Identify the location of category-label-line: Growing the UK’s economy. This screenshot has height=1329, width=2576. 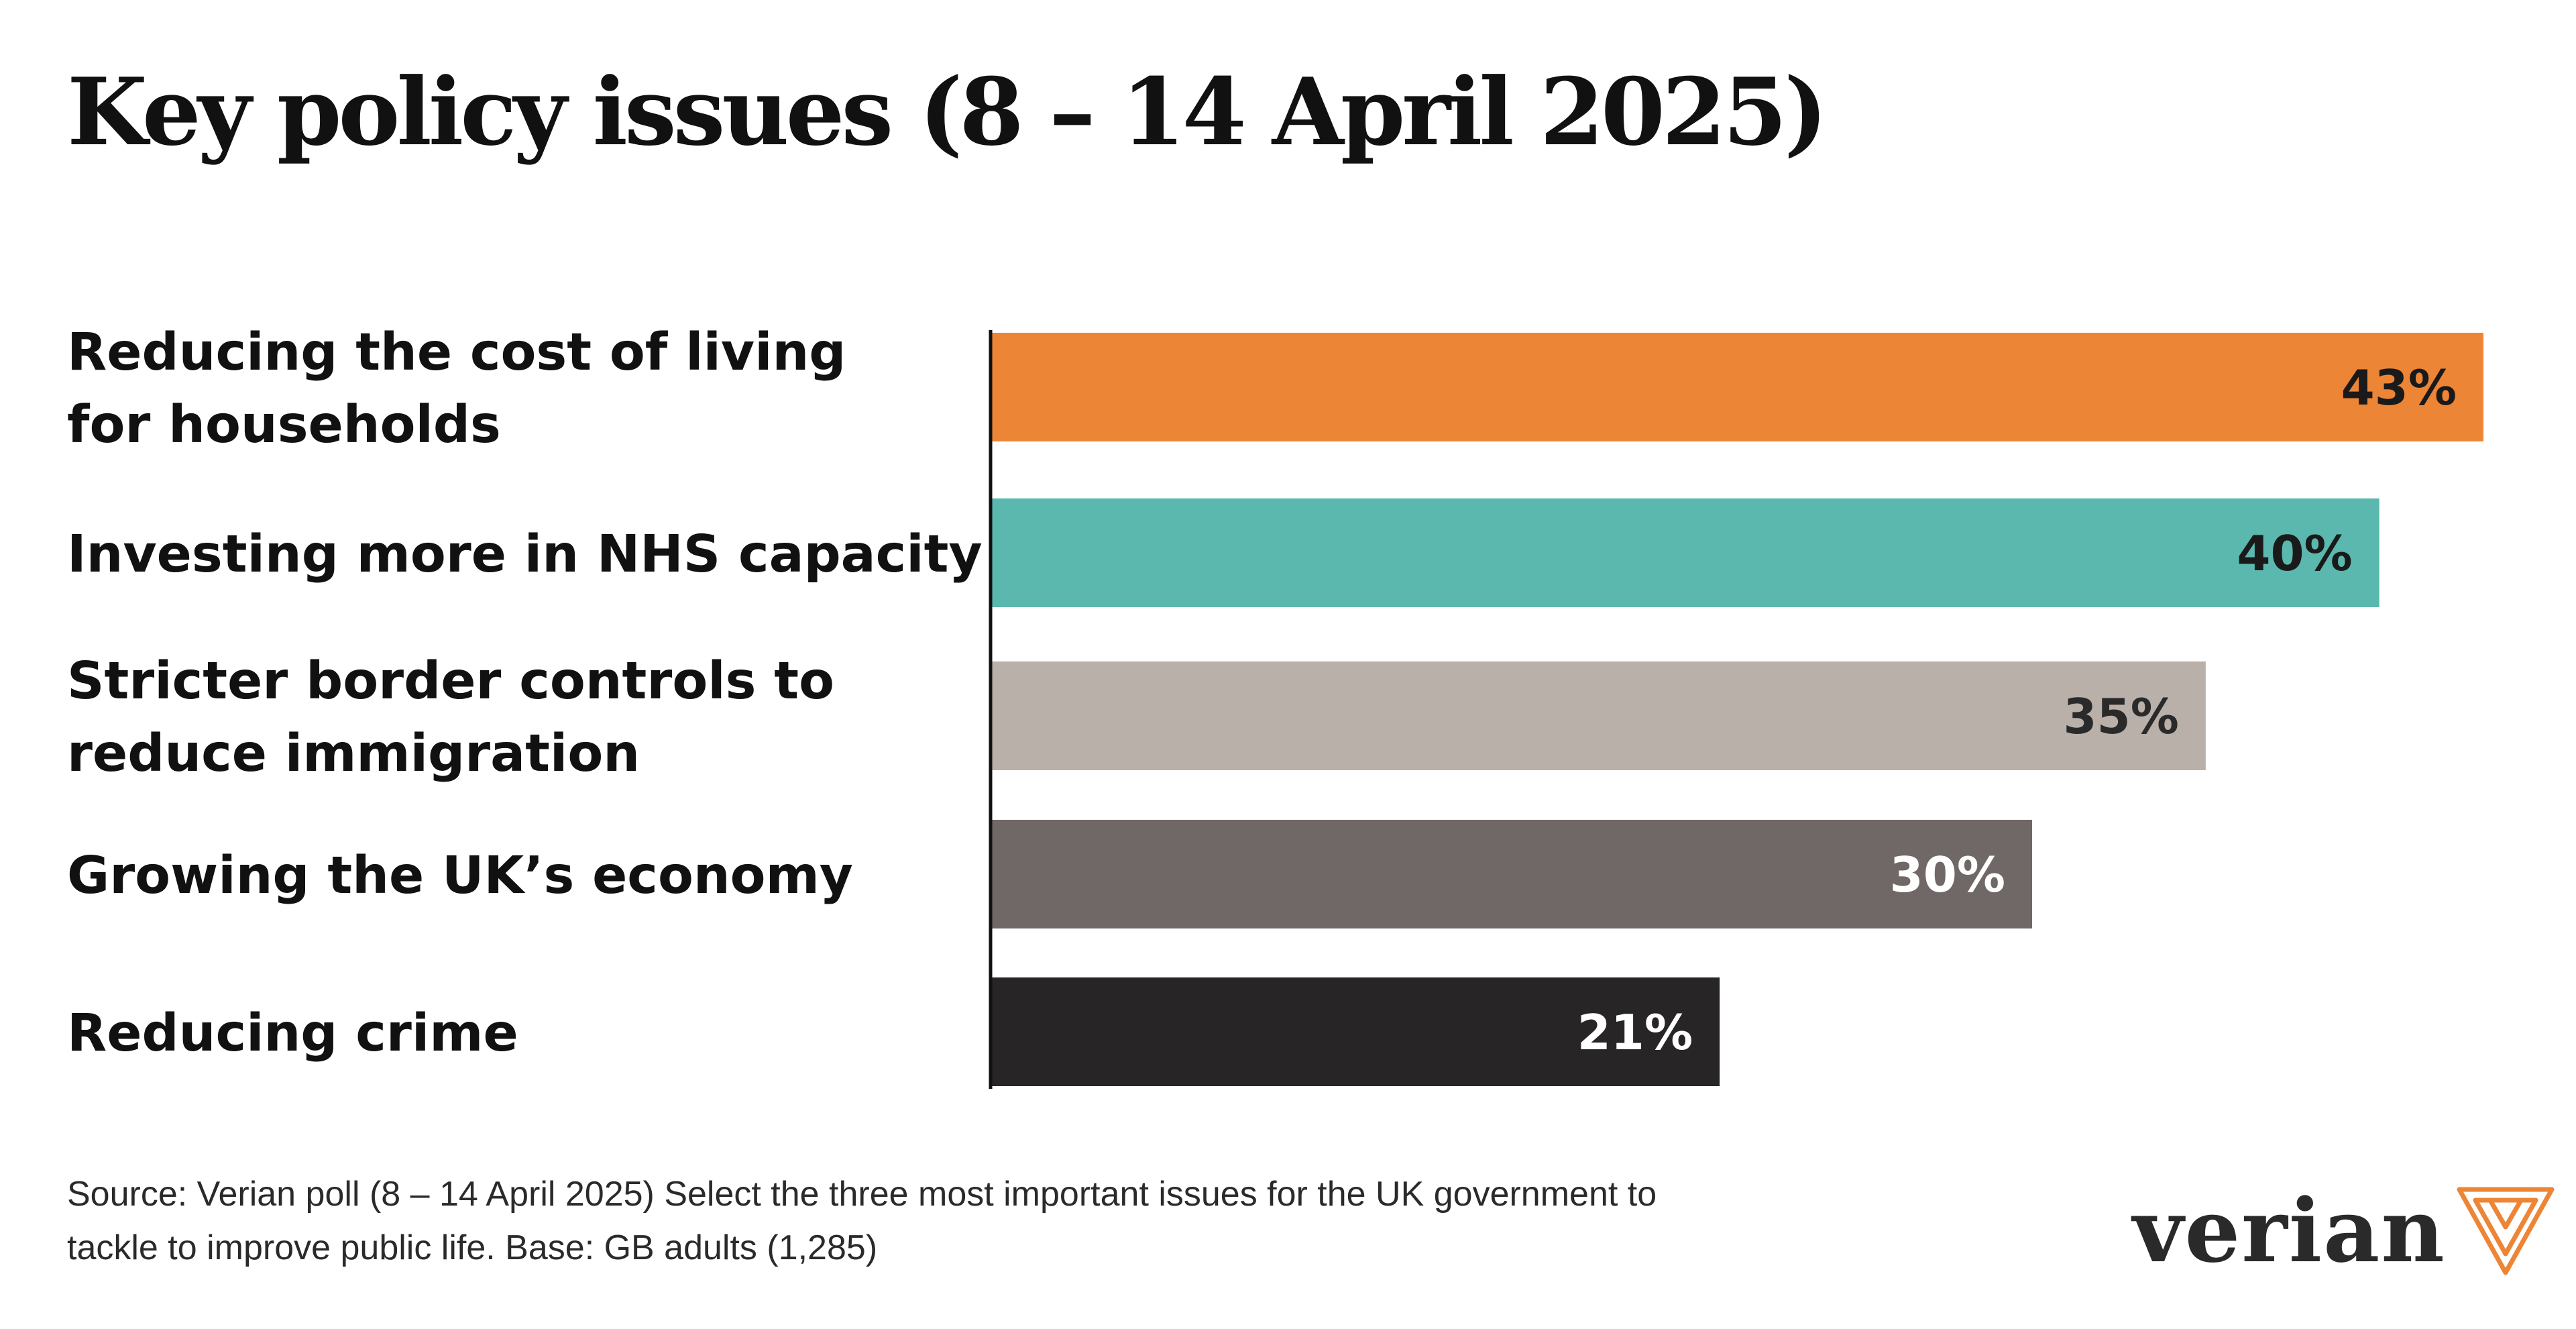
(460, 876).